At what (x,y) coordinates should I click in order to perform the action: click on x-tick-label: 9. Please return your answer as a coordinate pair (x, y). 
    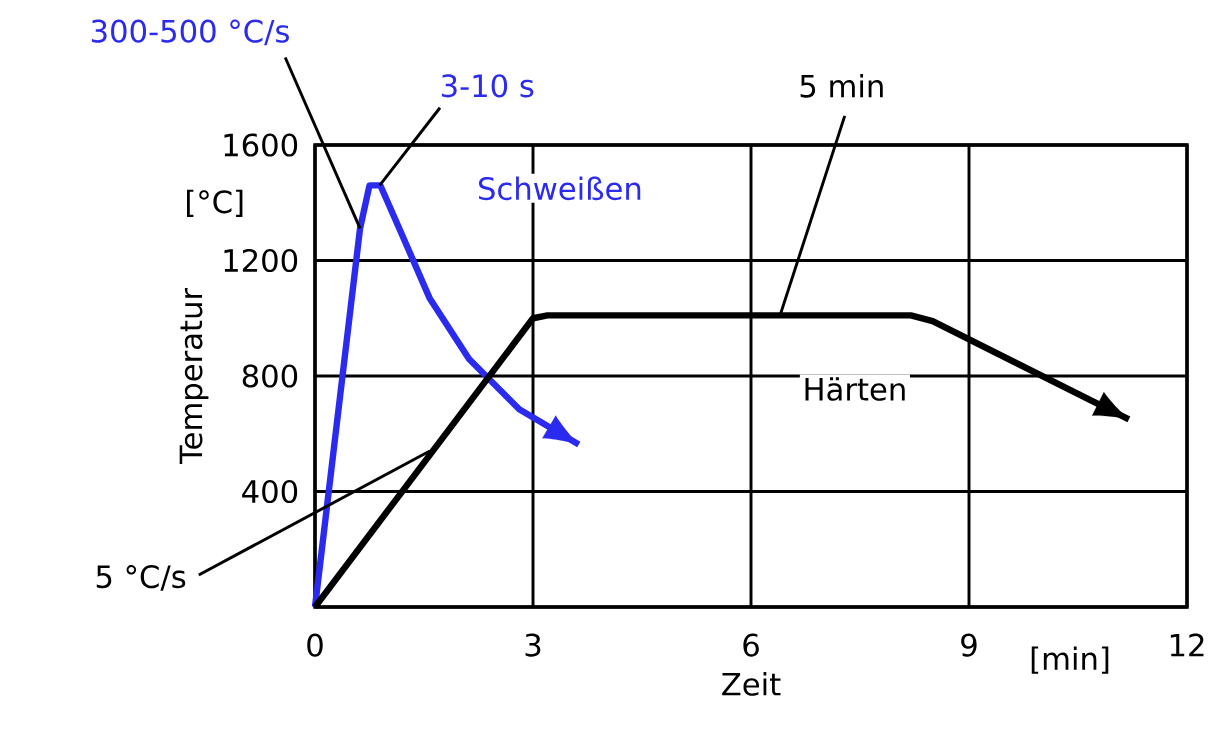
    Looking at the image, I should click on (969, 645).